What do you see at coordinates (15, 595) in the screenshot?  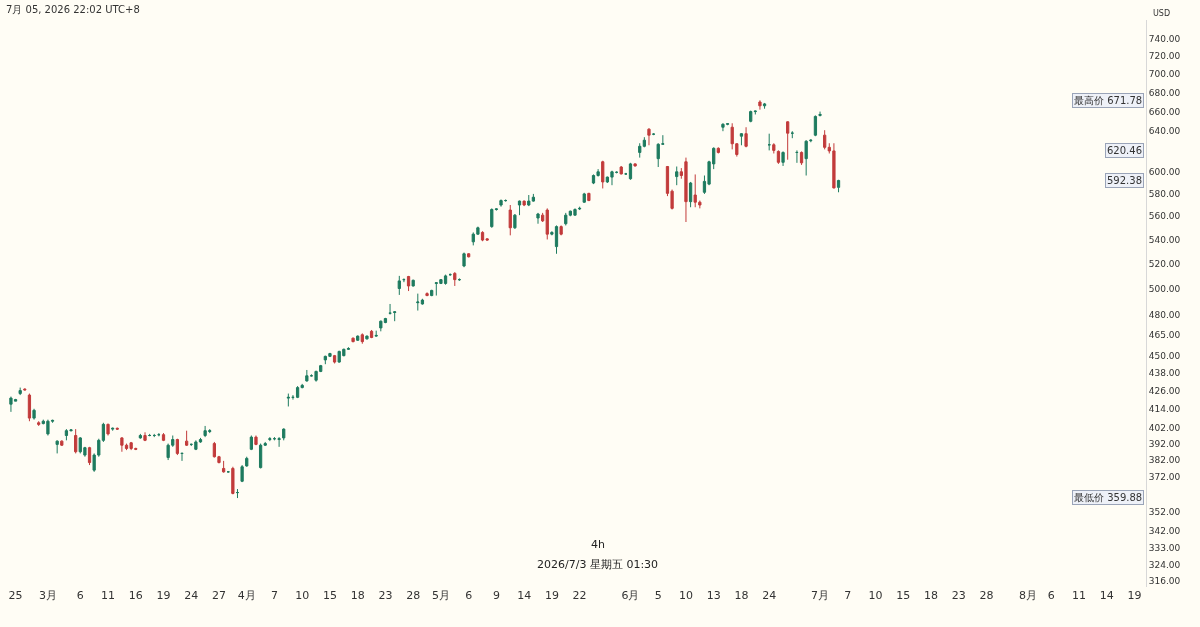 I see `x-tick-label: 25` at bounding box center [15, 595].